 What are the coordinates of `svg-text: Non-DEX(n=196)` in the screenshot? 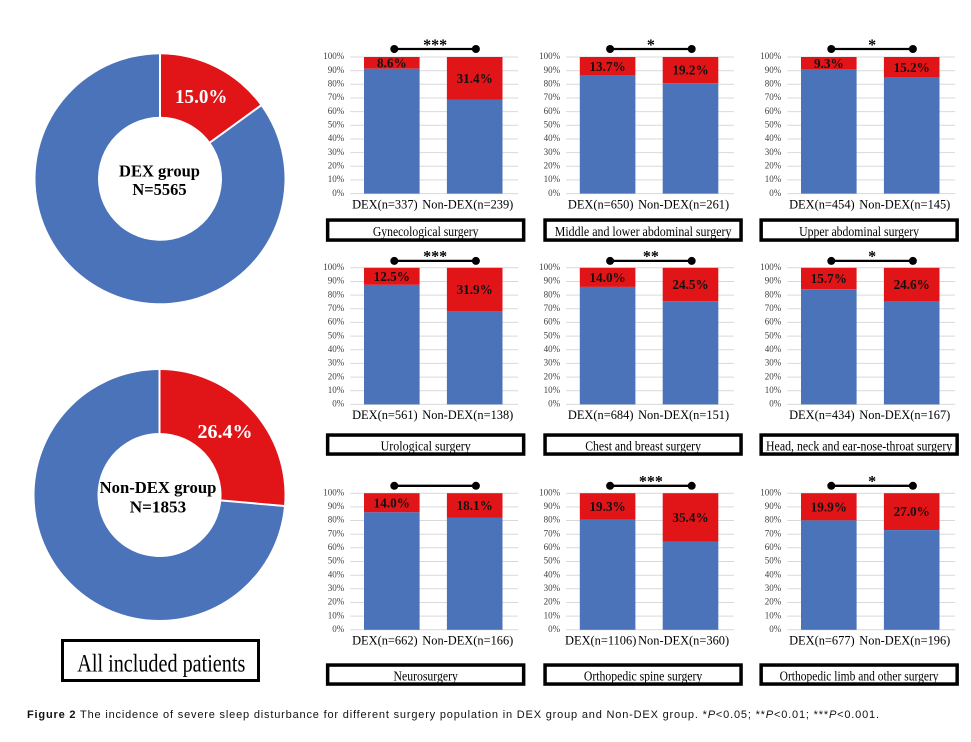 It's located at (904, 641).